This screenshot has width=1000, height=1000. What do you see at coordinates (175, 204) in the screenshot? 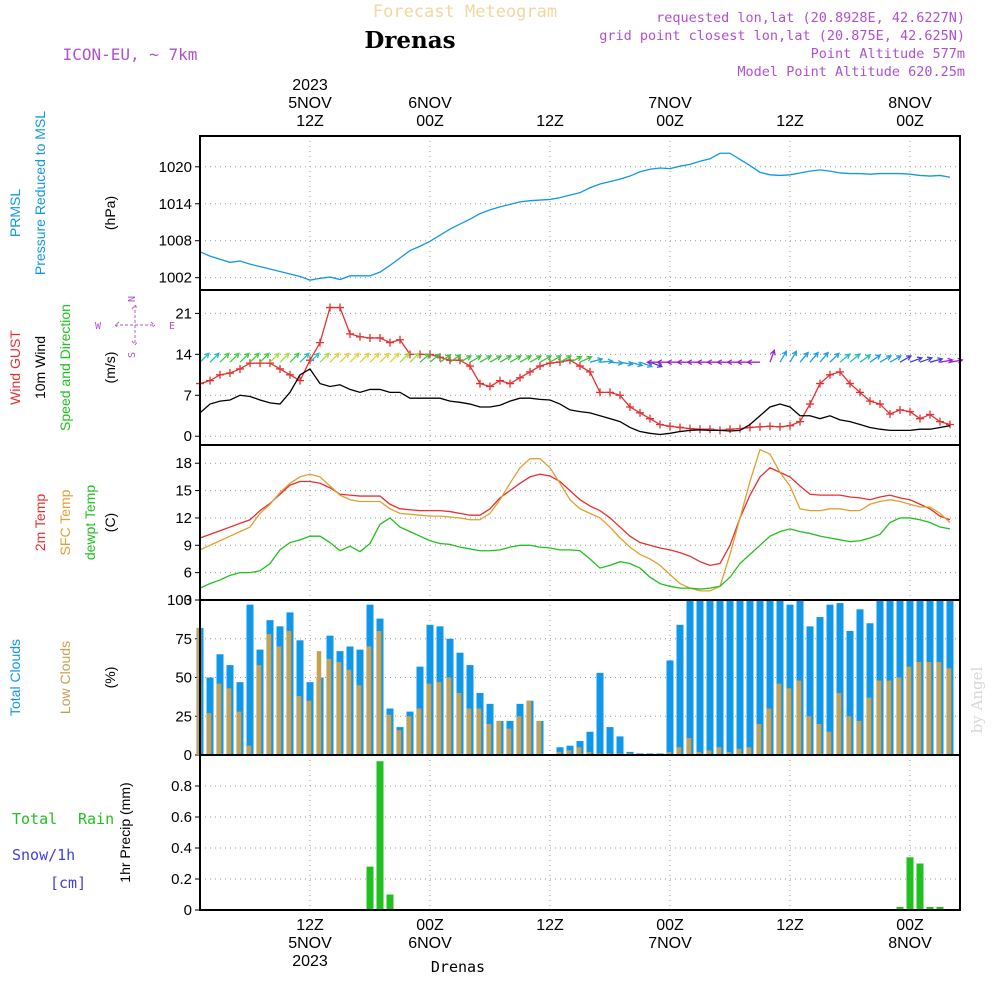
I see `y-tick-label: 1014` at bounding box center [175, 204].